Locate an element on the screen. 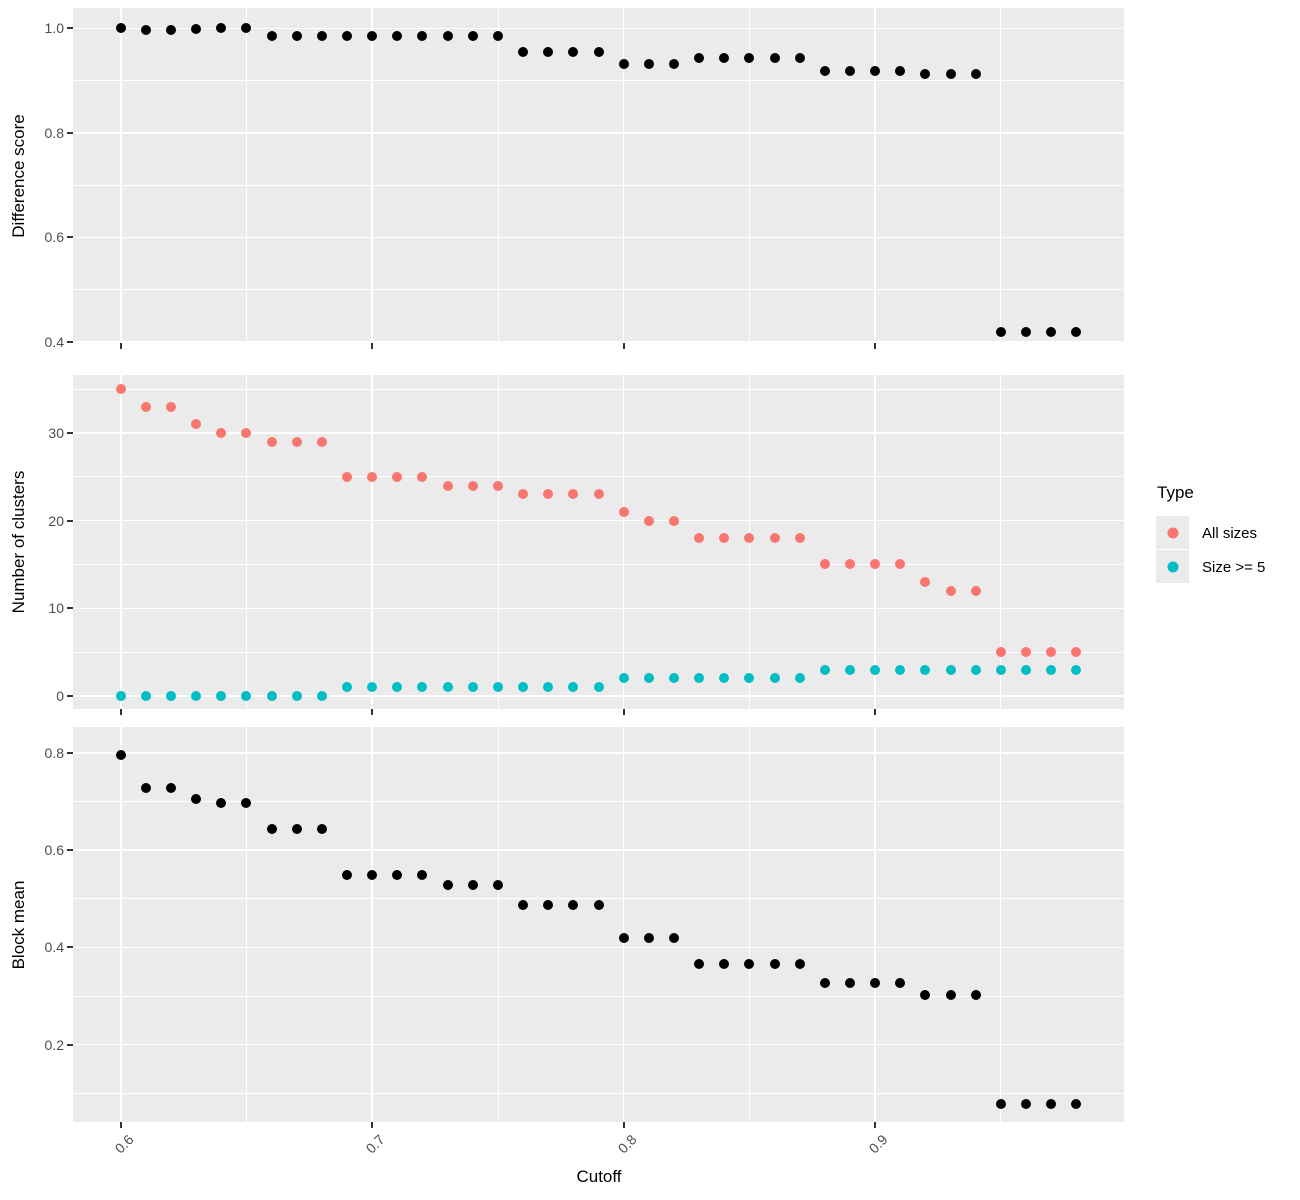 The width and height of the screenshot is (1300, 1200). y-tick-label: 0 is located at coordinates (60, 696).